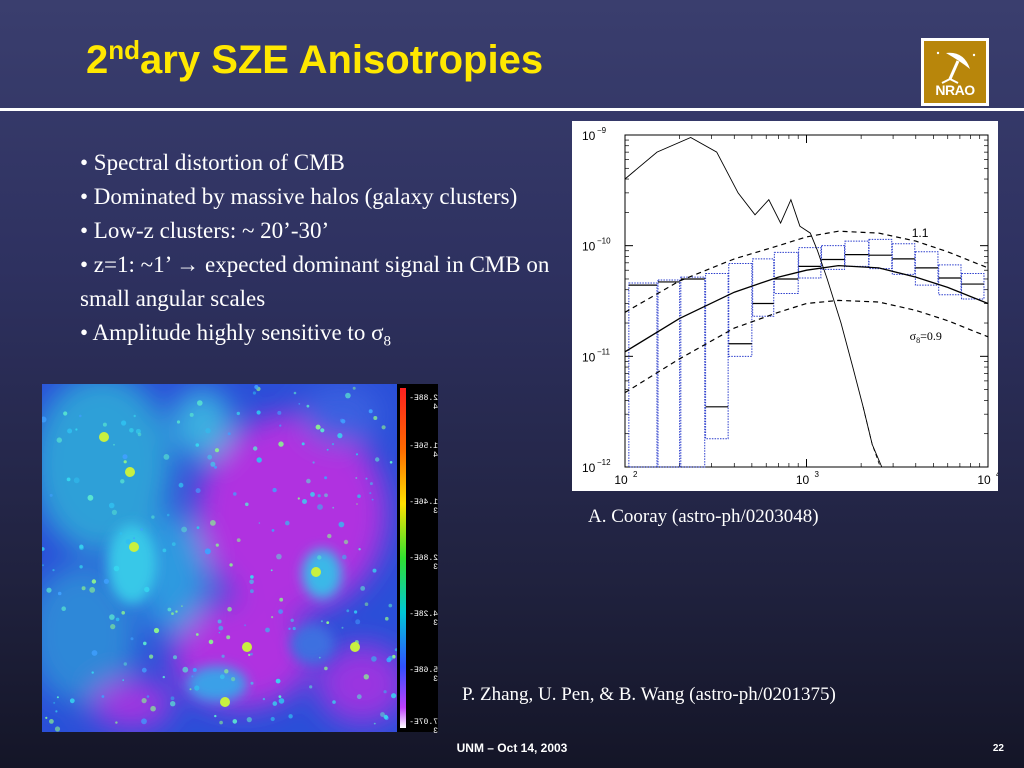 The height and width of the screenshot is (768, 1024). What do you see at coordinates (955, 90) in the screenshot?
I see `logo-text: NRAO` at bounding box center [955, 90].